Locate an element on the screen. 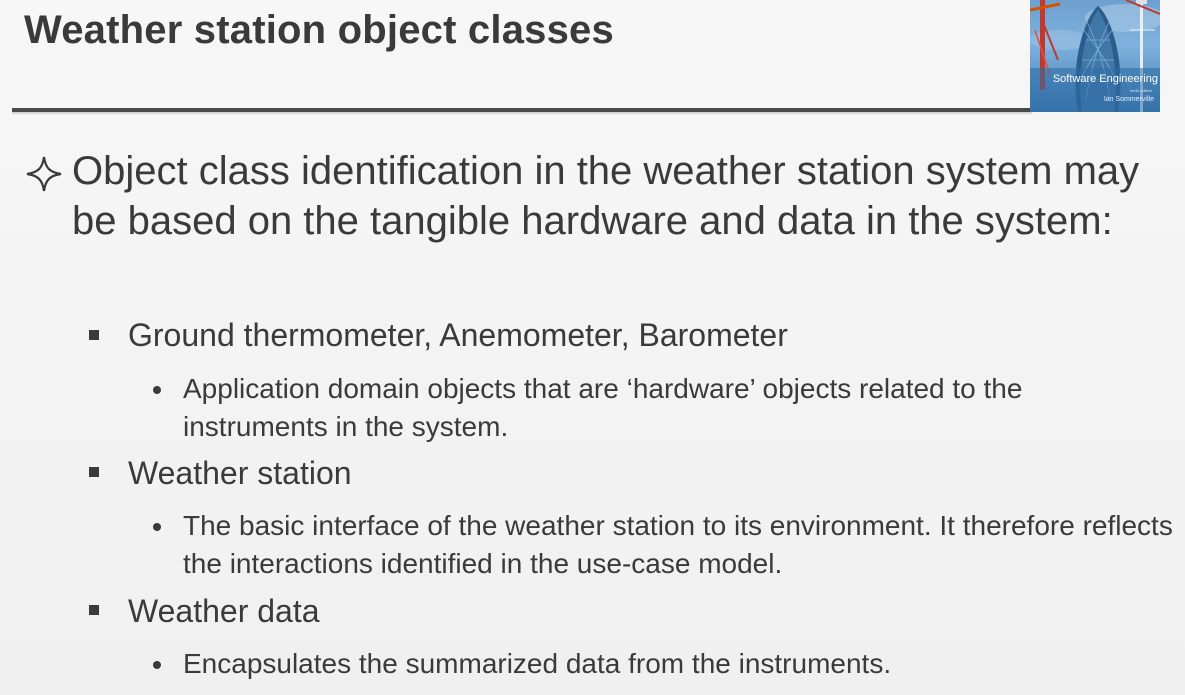 The image size is (1185, 695). book-cover-title: Software Engineering is located at coordinates (1105, 79).